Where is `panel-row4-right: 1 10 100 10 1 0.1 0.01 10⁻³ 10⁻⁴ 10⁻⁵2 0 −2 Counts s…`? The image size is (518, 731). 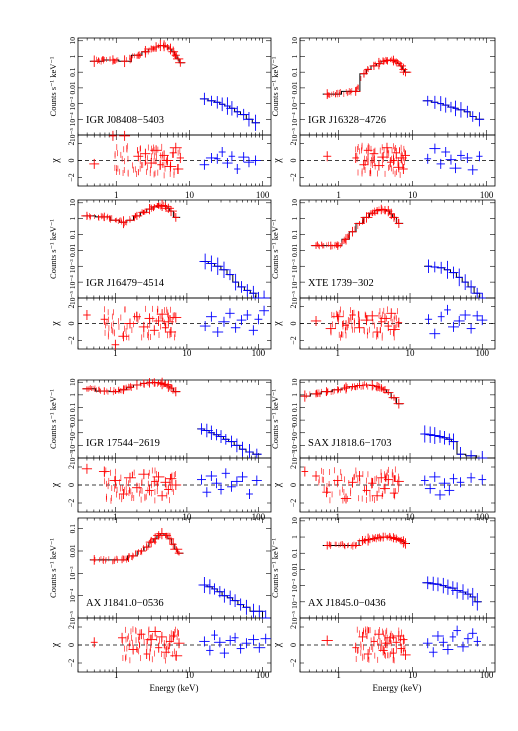 panel-row4-right: 1 10 100 10 1 0.1 0.01 10⁻³ 10⁻⁴ 10⁻⁵2 0 −2 Counts s… is located at coordinates (383, 598).